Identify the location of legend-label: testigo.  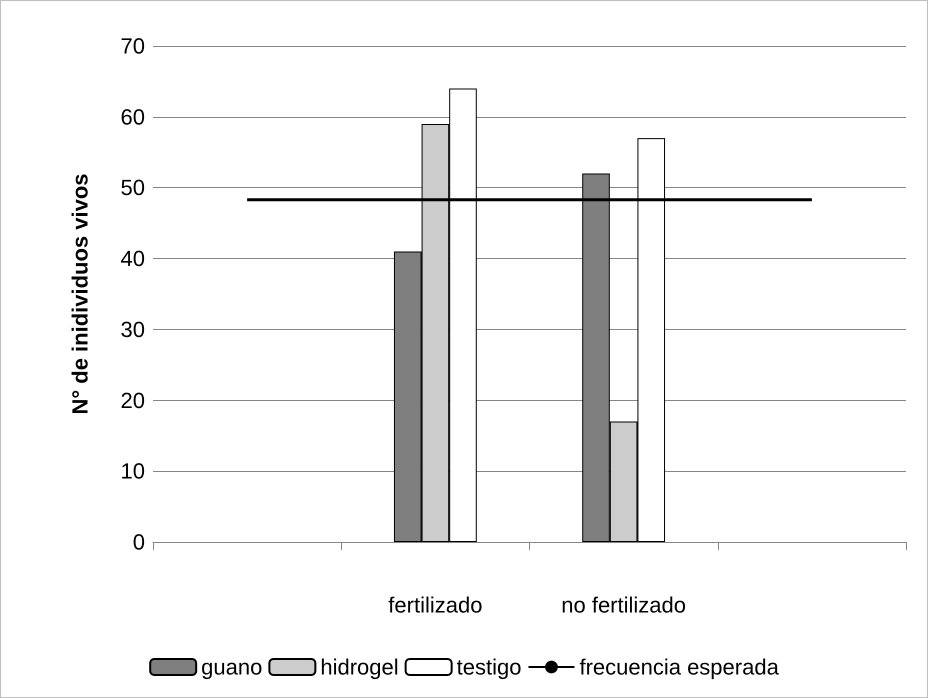
(489, 667).